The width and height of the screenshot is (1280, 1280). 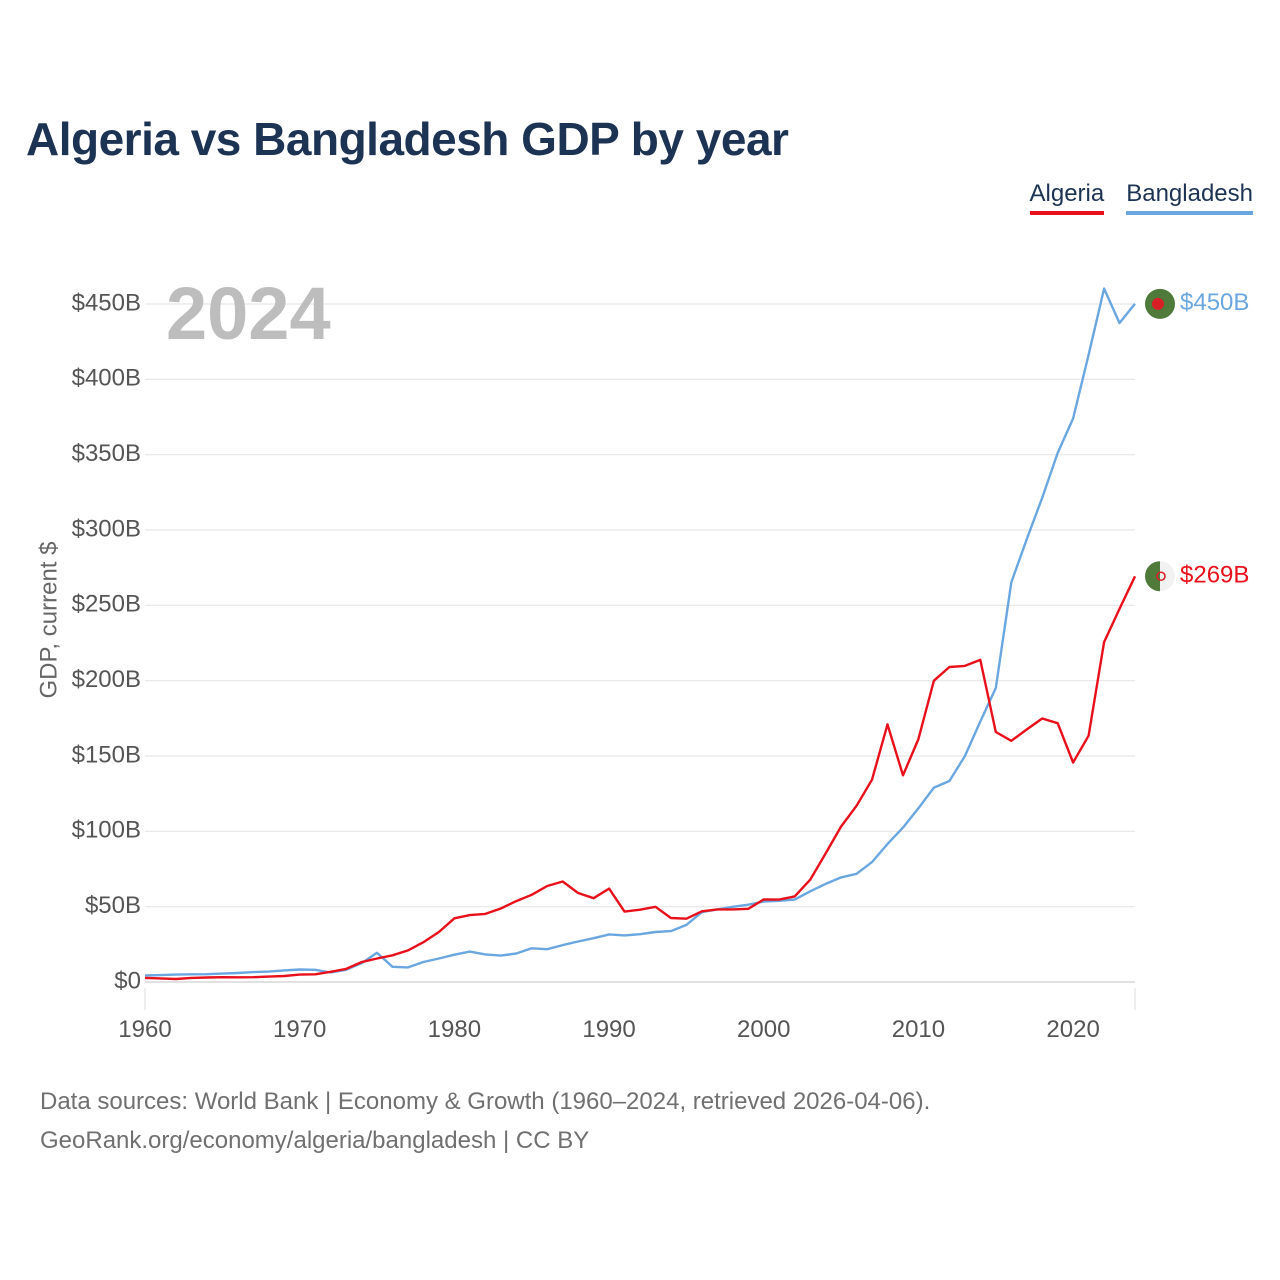 What do you see at coordinates (1072, 1029) in the screenshot?
I see `x-tick-label: 2020` at bounding box center [1072, 1029].